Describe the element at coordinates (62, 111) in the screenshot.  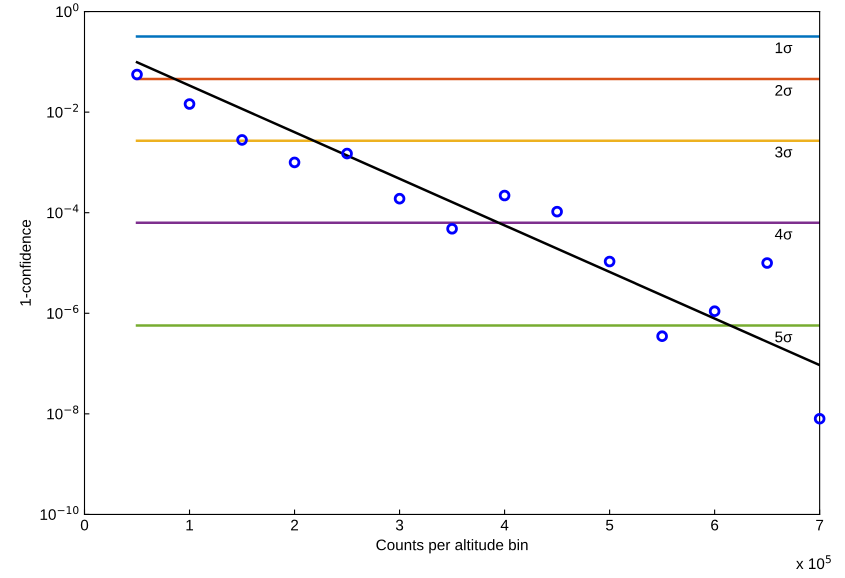
I see `y-tick-label: 10$^{−2}$` at that location.